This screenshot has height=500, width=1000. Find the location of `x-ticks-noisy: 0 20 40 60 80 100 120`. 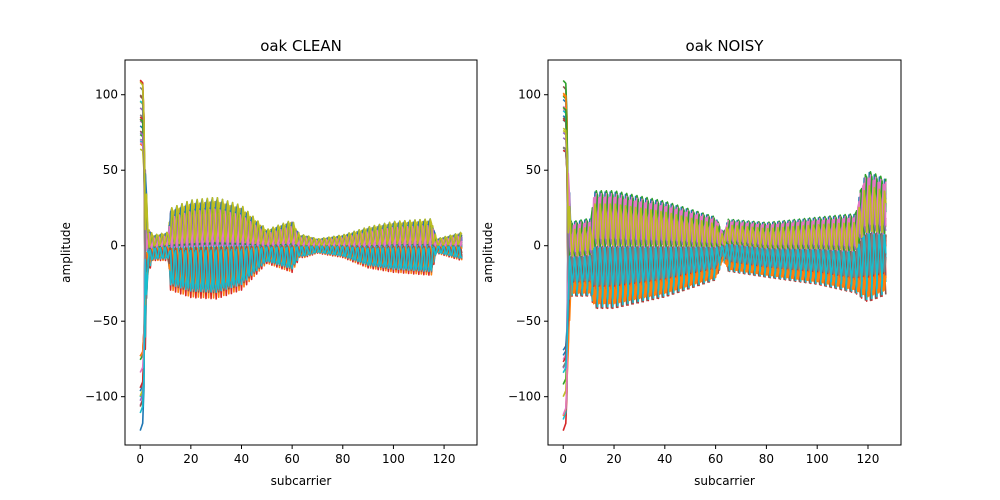

x-ticks-noisy: 0 20 40 60 80 100 120 is located at coordinates (719, 455).